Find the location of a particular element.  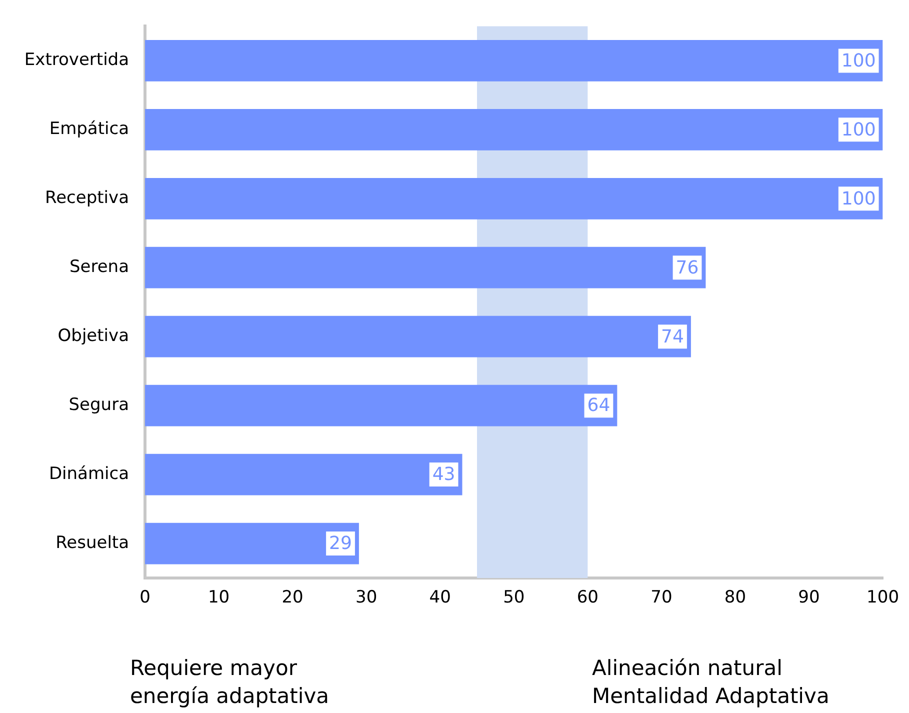

x-tick-label: 60 is located at coordinates (587, 598).